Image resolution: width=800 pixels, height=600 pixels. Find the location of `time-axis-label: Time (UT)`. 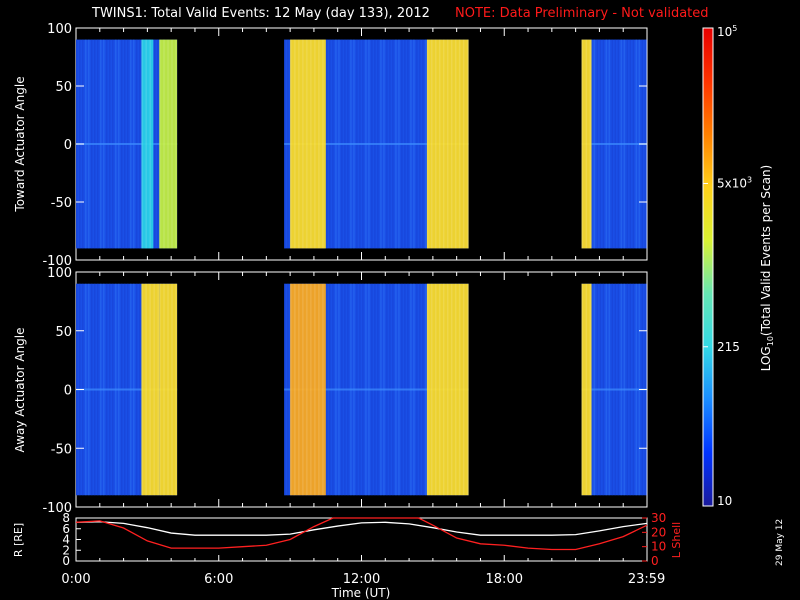

time-axis-label: Time (UT) is located at coordinates (361, 593).